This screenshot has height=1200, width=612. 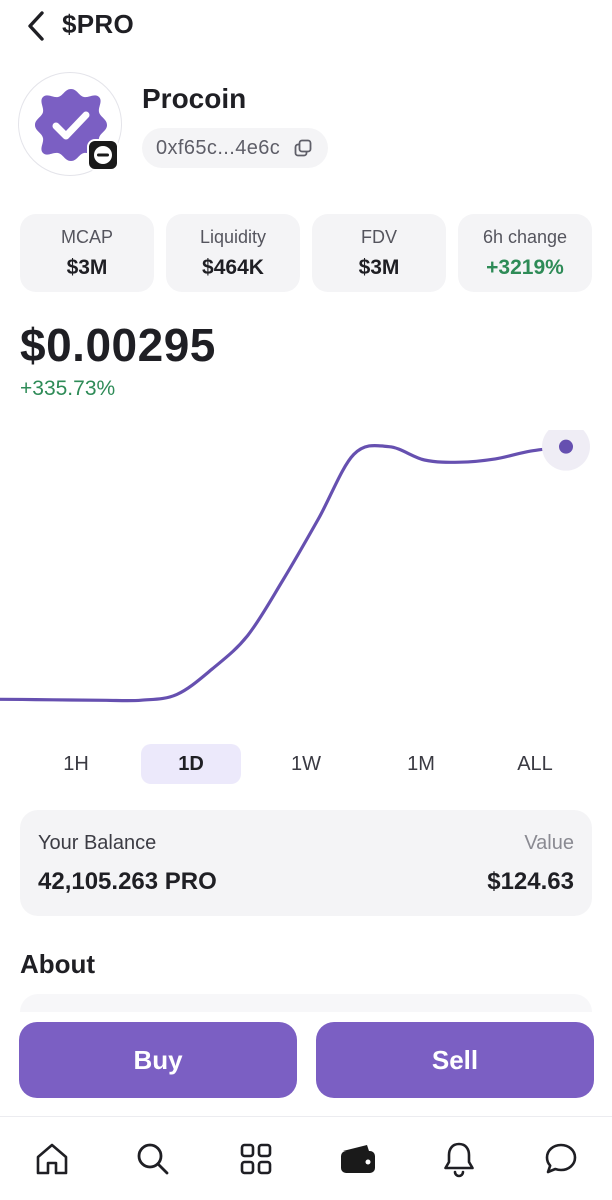 What do you see at coordinates (233, 267) in the screenshot?
I see `stat-value: $464K` at bounding box center [233, 267].